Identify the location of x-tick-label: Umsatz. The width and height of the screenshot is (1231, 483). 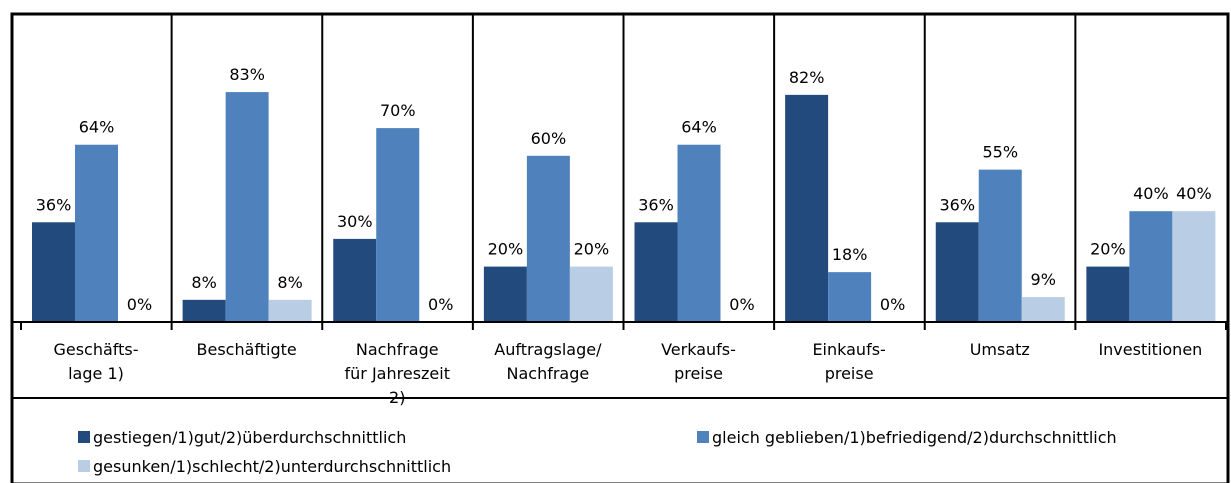
(999, 349).